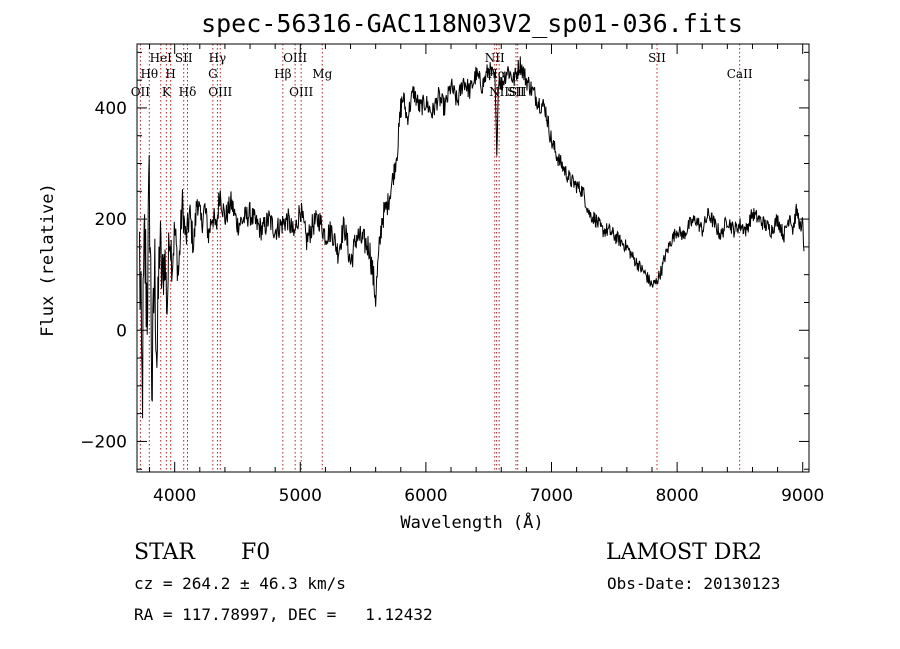 Image resolution: width=900 pixels, height=649 pixels. Describe the element at coordinates (164, 552) in the screenshot. I see `object-type: STAR` at that location.